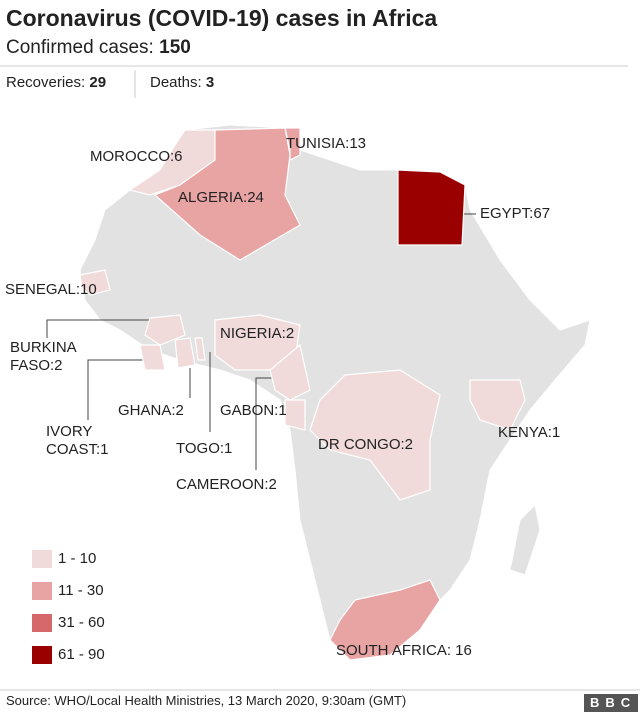 This screenshot has height=714, width=640. What do you see at coordinates (43, 356) in the screenshot?
I see `country-label: BURKINA FASO:2` at bounding box center [43, 356].